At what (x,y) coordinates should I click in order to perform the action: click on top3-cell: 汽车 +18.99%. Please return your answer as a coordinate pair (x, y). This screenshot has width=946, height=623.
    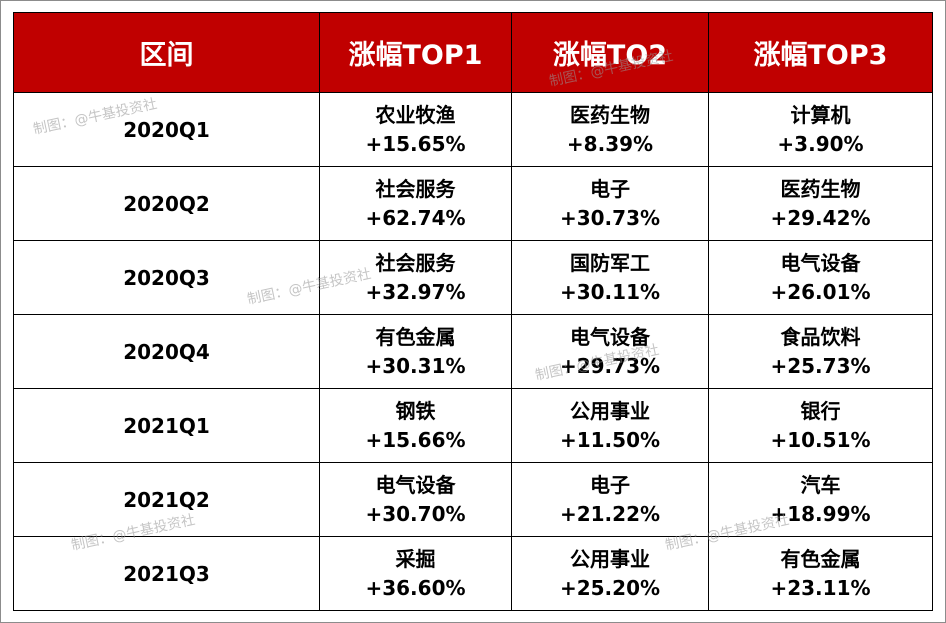
    Looking at the image, I should click on (820, 499).